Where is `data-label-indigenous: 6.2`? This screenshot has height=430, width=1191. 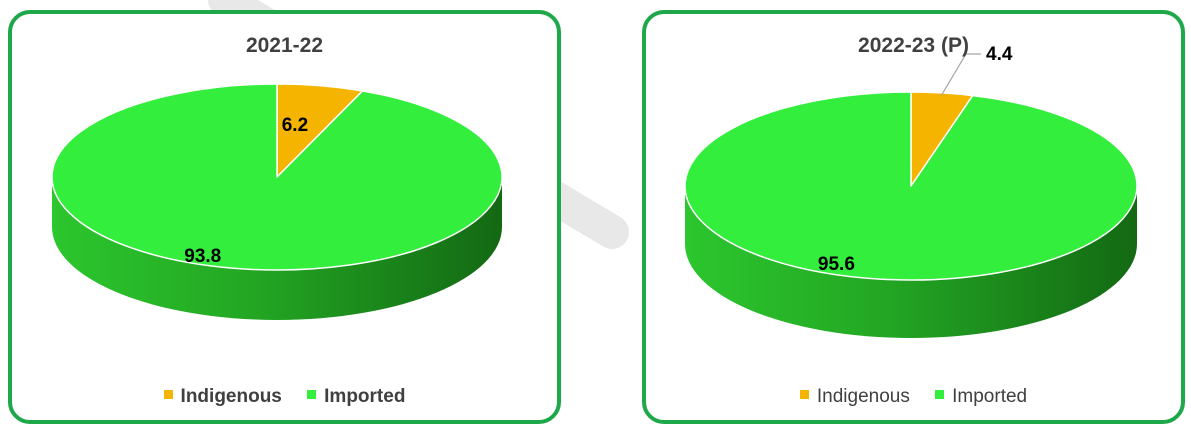 data-label-indigenous: 6.2 is located at coordinates (295, 125).